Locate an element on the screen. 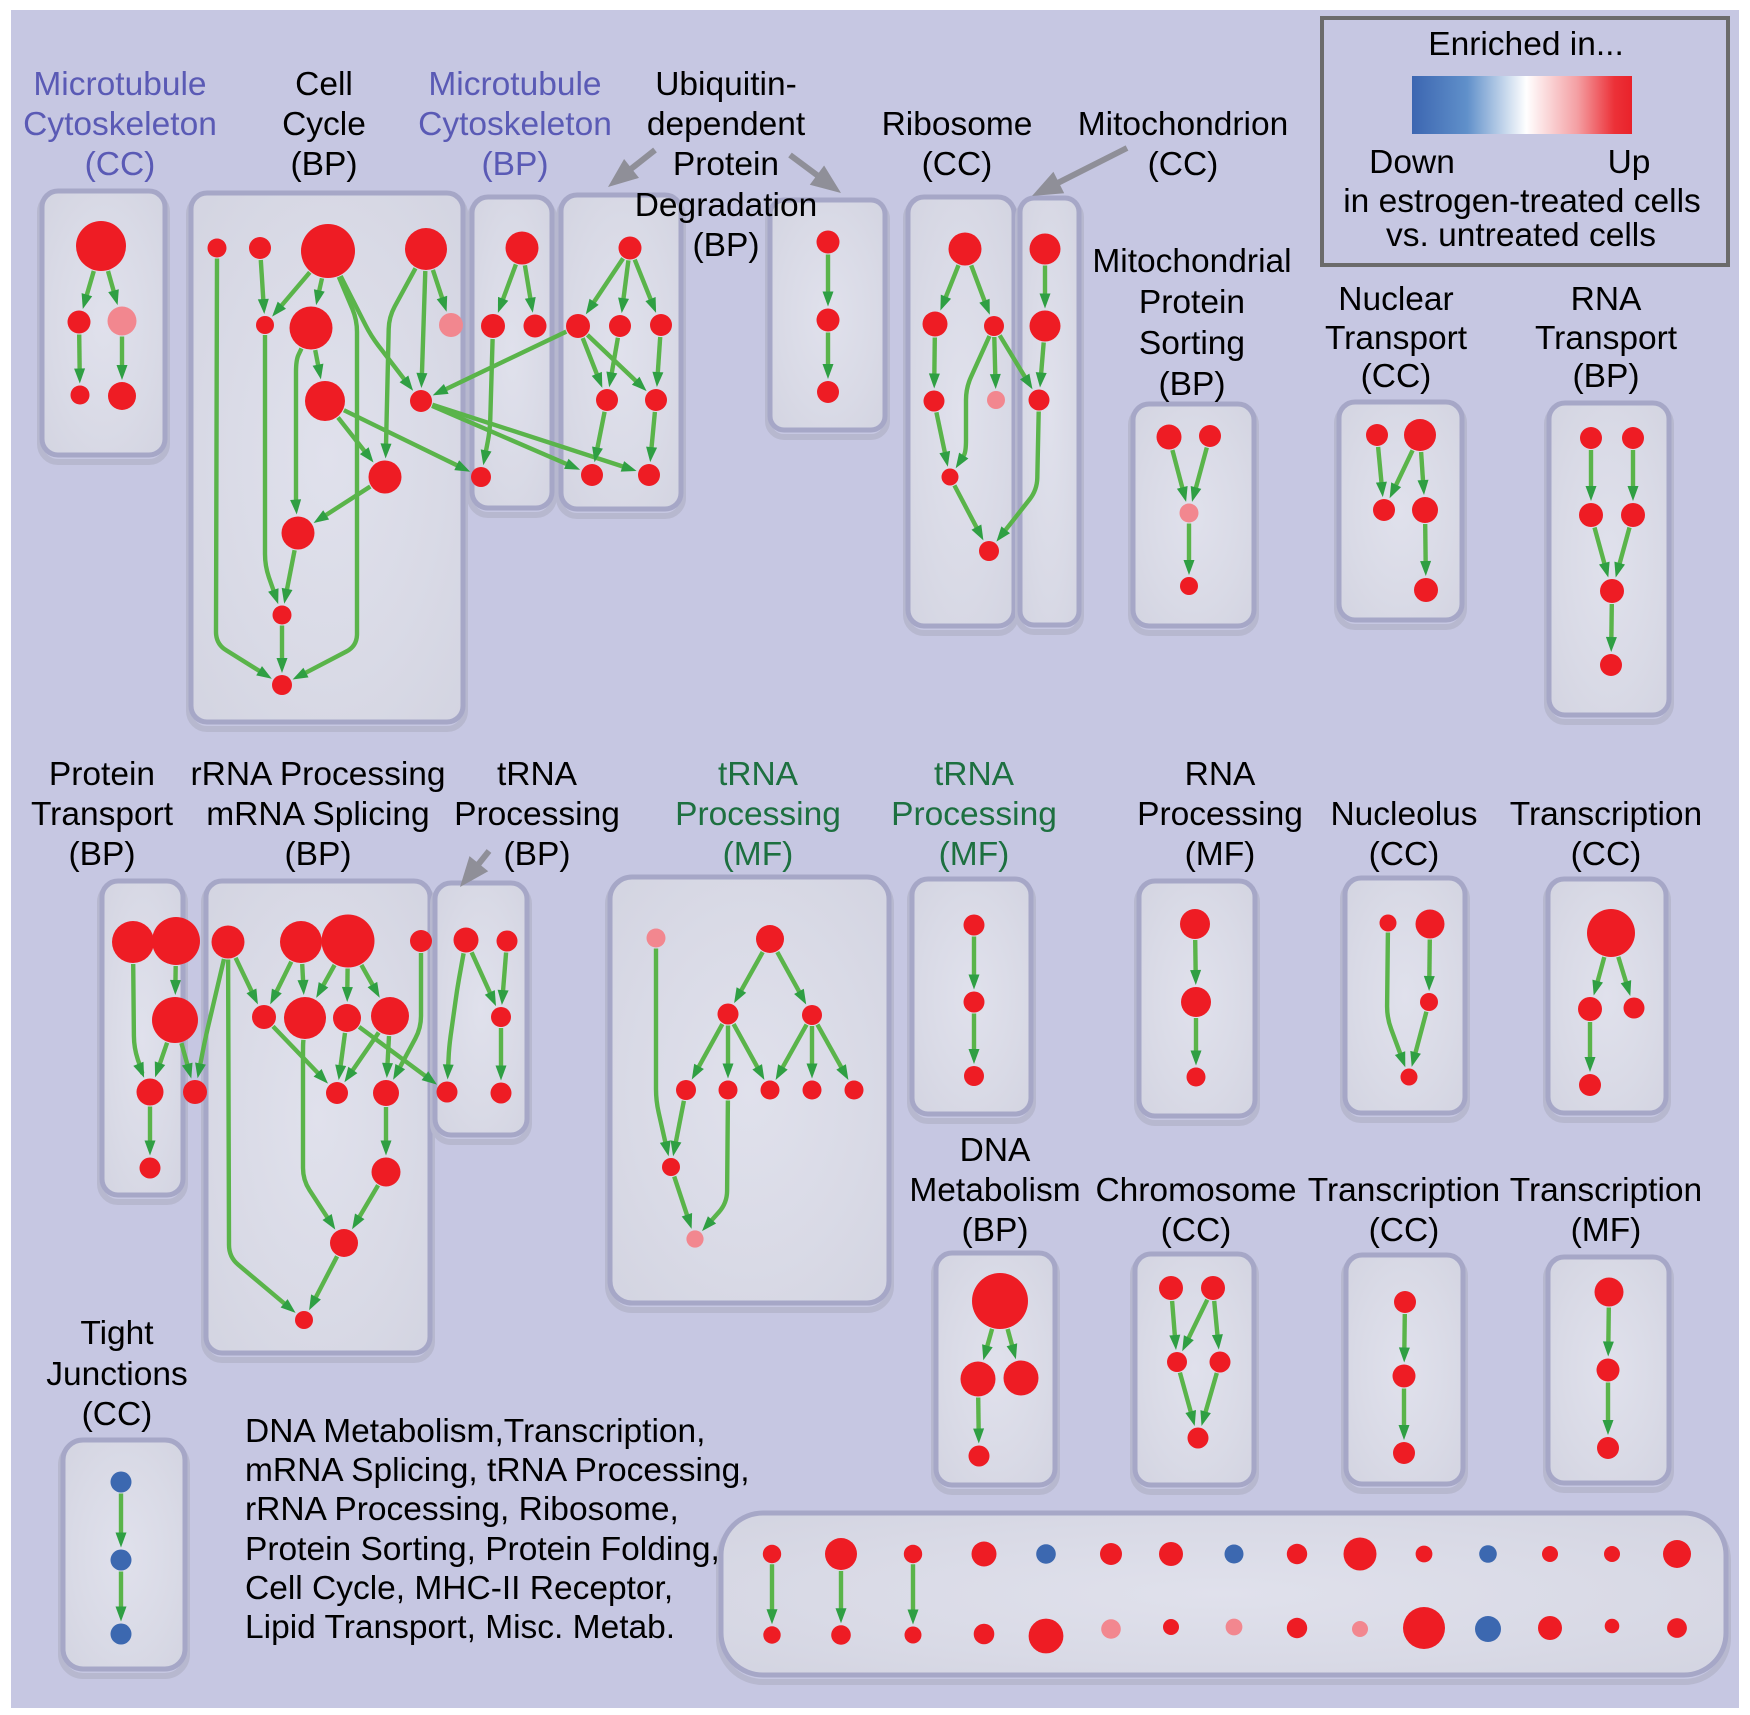 This screenshot has width=1750, height=1715. svg-text:mRNA Splicing, tRNA Processing: mRNA Splicing, tRNA Processing, is located at coordinates (497, 1470).